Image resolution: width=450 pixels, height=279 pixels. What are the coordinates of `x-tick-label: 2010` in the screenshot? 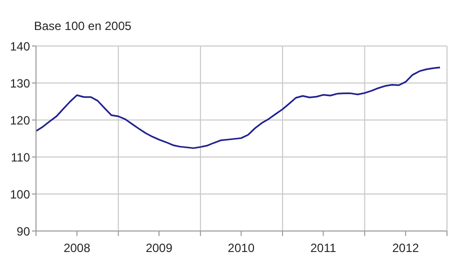 It's located at (241, 248).